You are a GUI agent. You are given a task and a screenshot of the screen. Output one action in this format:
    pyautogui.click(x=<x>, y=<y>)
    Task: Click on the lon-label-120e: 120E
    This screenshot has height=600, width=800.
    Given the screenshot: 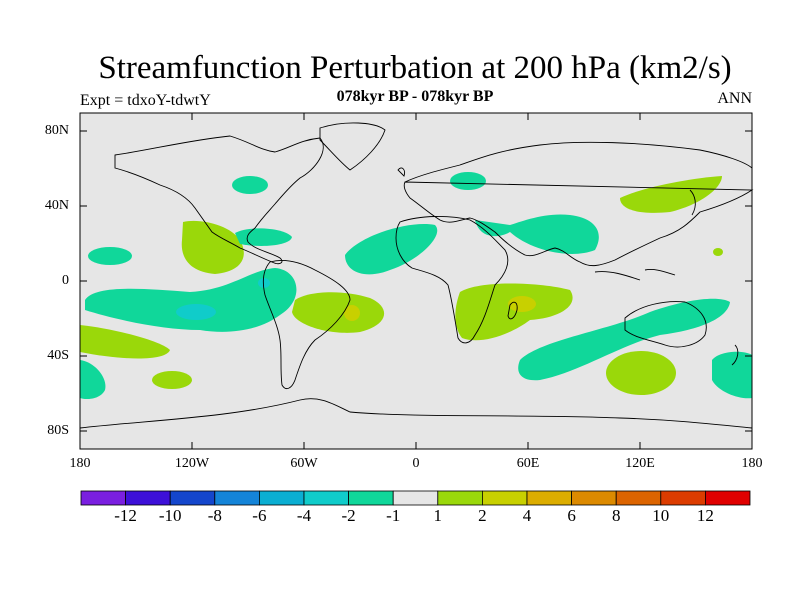 What is the action you would take?
    pyautogui.click(x=640, y=463)
    